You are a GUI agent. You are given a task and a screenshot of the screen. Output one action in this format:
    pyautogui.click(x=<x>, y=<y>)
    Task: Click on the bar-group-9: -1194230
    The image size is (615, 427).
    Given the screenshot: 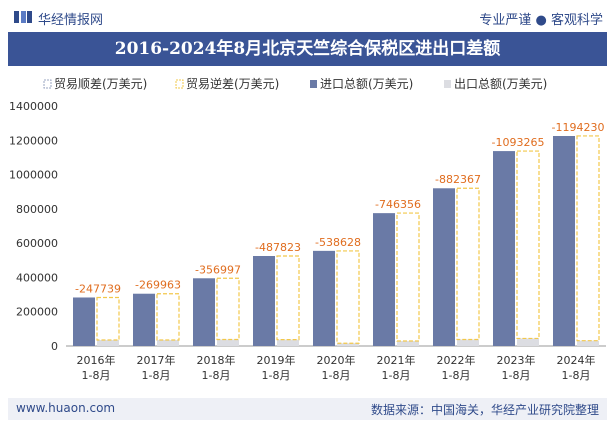 What is the action you would take?
    pyautogui.click(x=578, y=233)
    